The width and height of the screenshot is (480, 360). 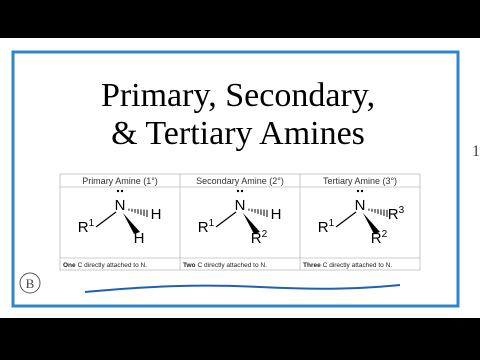 I want to click on column-header: Primary Amine (1°), so click(x=120, y=181).